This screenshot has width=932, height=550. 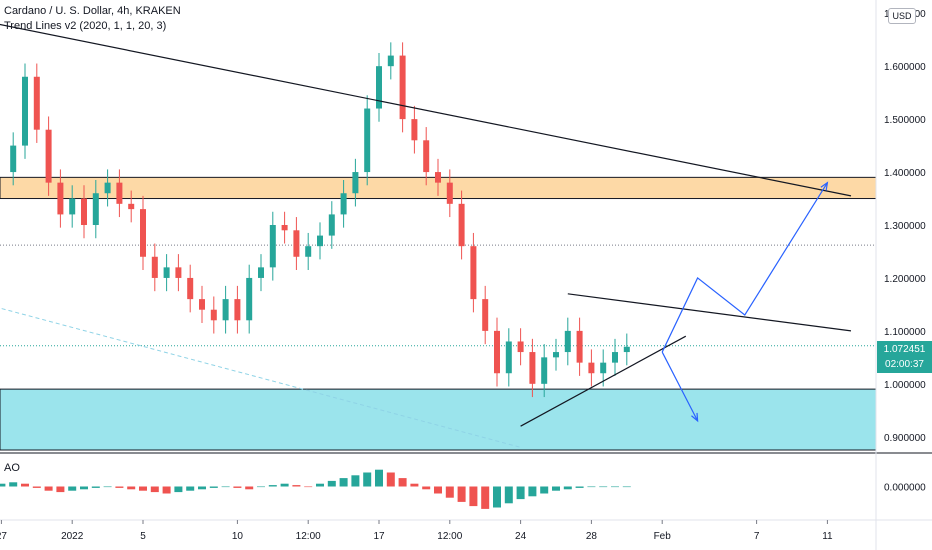 I want to click on projection-down-arrow, so click(x=680, y=386).